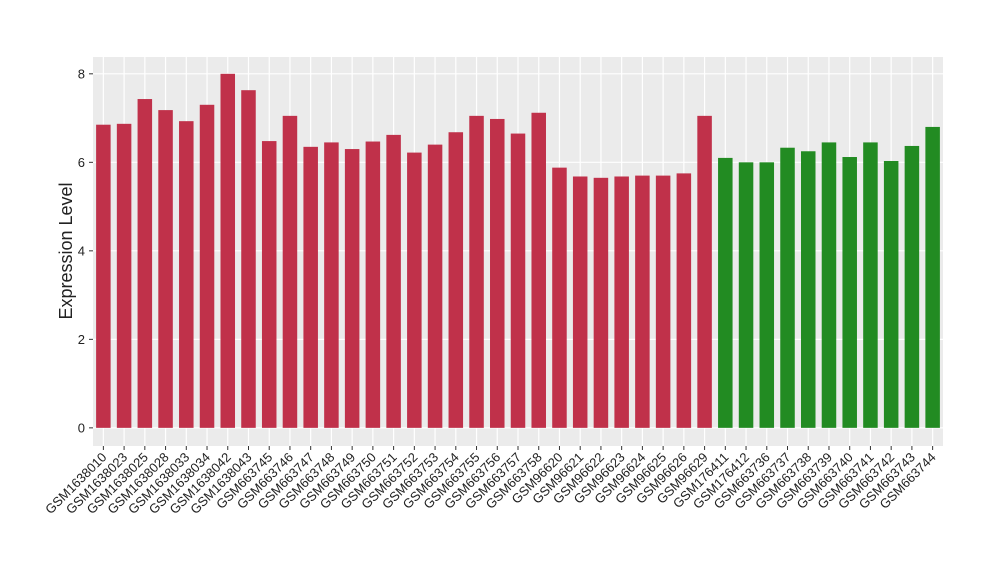 This screenshot has width=1000, height=580. I want to click on y-axis-title: Expression Level, so click(66, 250).